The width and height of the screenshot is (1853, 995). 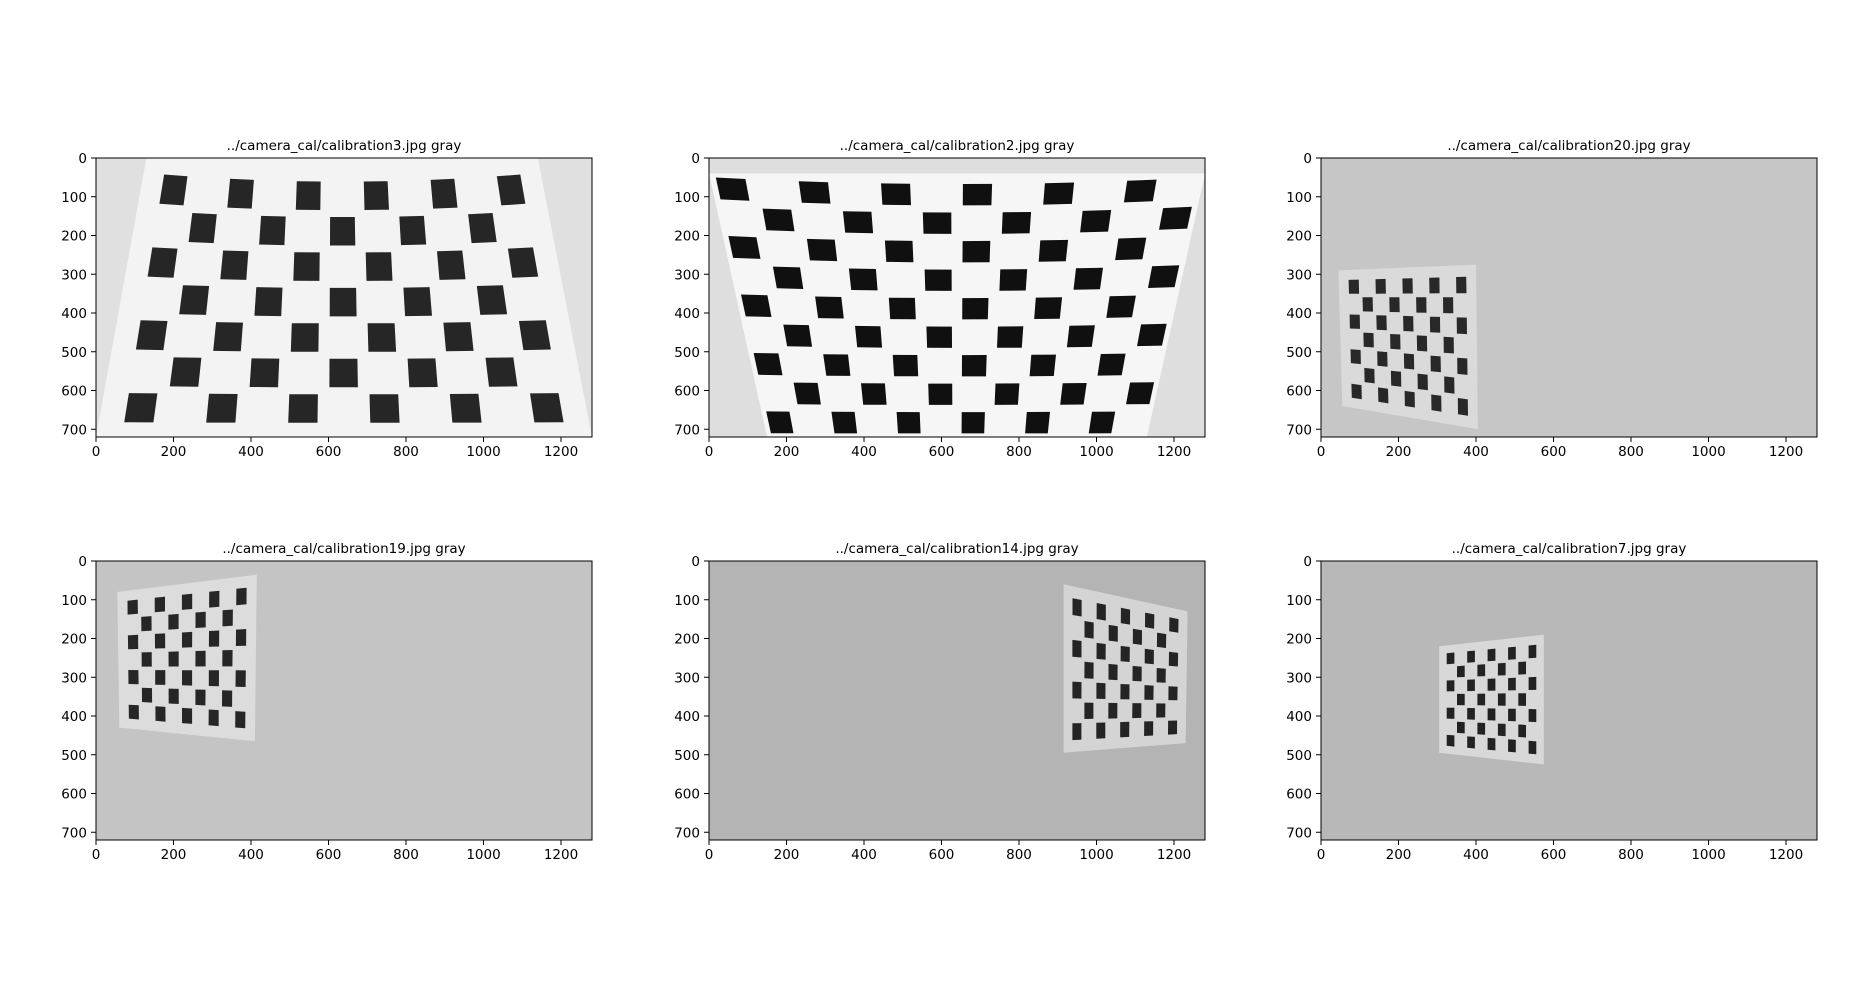 What do you see at coordinates (687, 640) in the screenshot?
I see `y-tick-label: 200` at bounding box center [687, 640].